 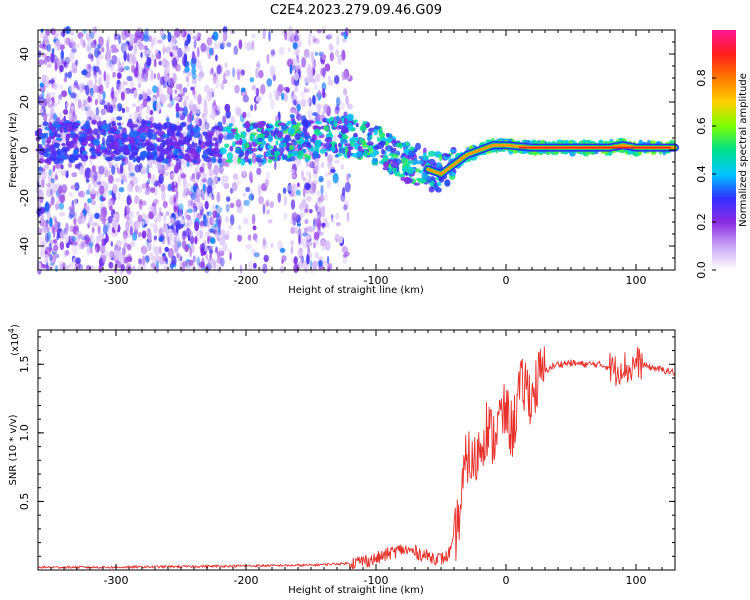 I want to click on chart-title: C2E4.2023.279.09.46.G09, so click(x=356, y=10).